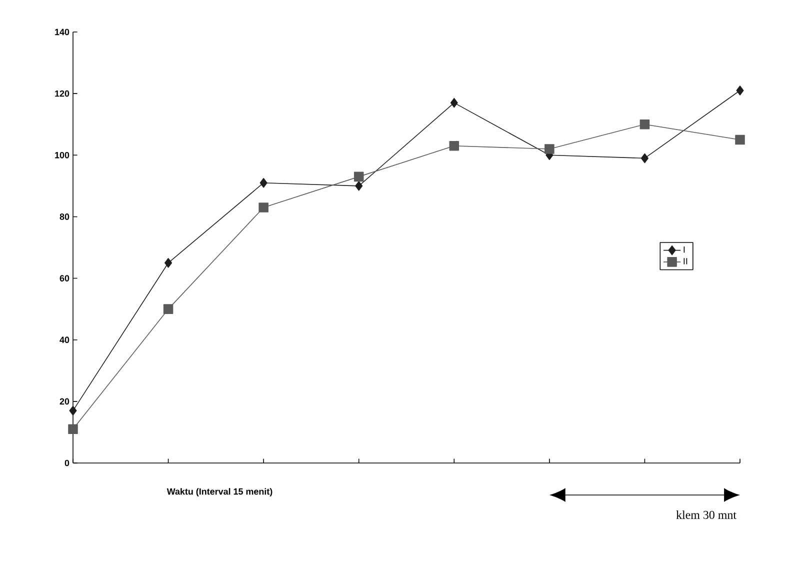 The height and width of the screenshot is (586, 802). I want to click on y-tick-label: 80, so click(65, 217).